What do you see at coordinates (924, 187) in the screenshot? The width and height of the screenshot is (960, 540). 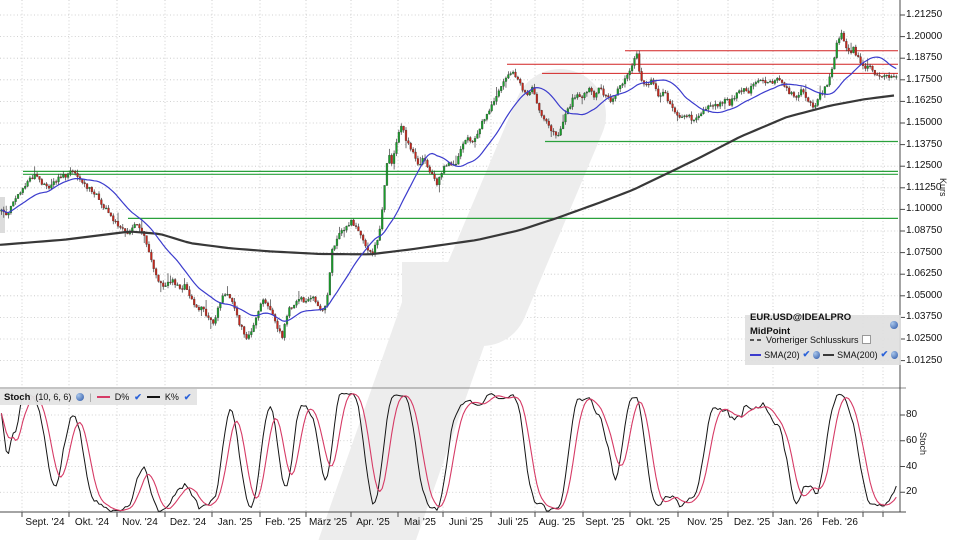 I see `price-tick-label: 1.11250` at bounding box center [924, 187].